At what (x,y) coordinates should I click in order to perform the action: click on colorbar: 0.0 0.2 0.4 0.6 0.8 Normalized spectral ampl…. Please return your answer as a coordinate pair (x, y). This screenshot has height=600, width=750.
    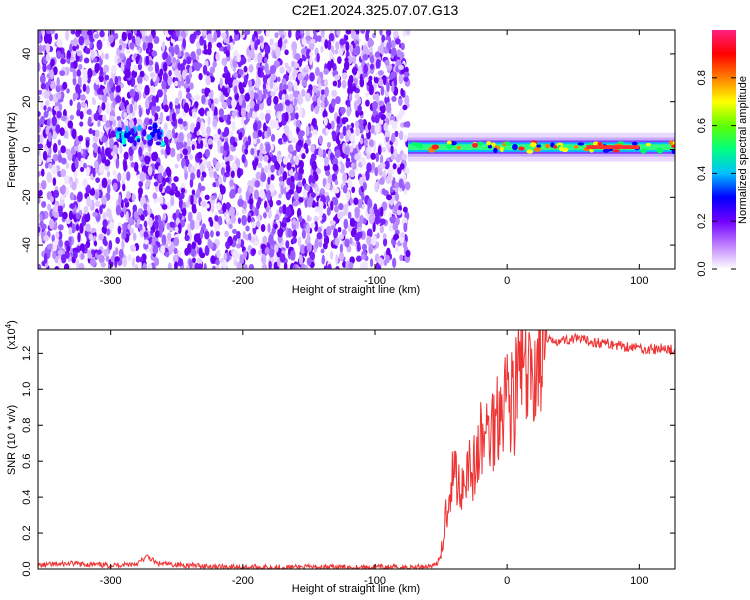
    Looking at the image, I should click on (722, 153).